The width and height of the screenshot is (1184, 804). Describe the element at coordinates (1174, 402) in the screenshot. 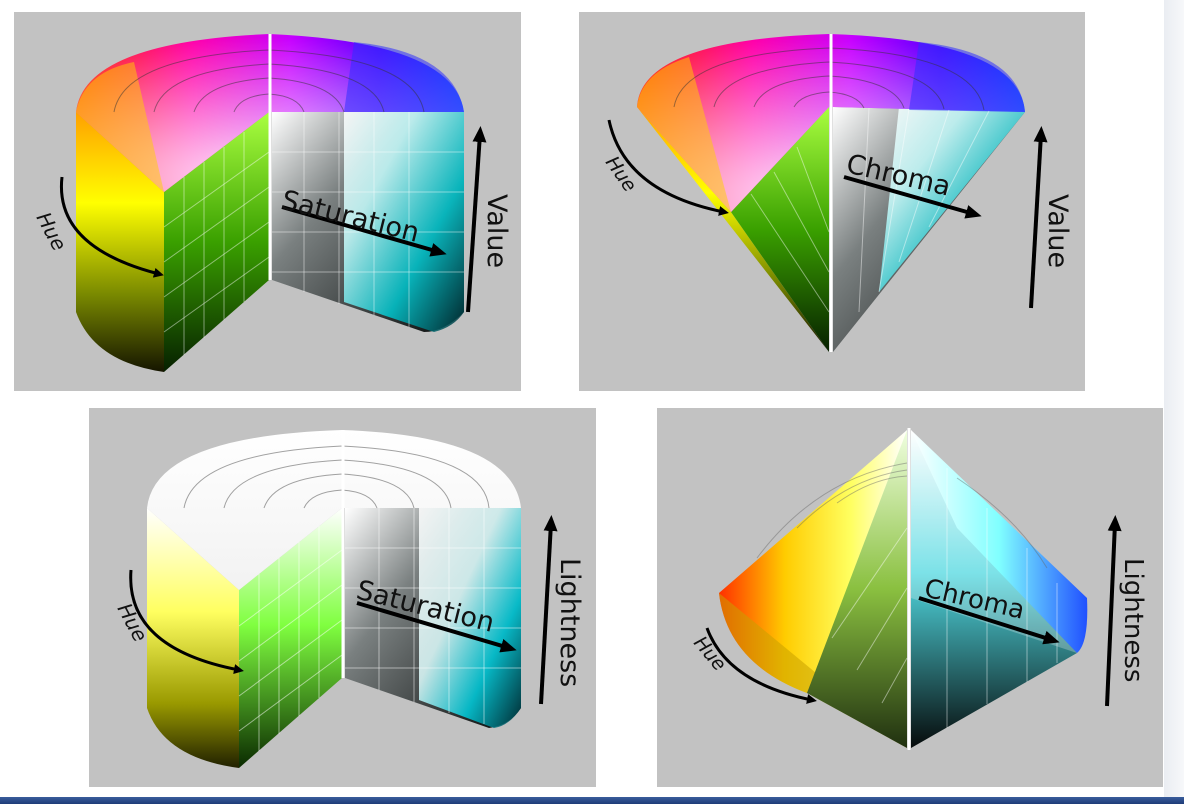

I see `right-edge-strip` at that location.